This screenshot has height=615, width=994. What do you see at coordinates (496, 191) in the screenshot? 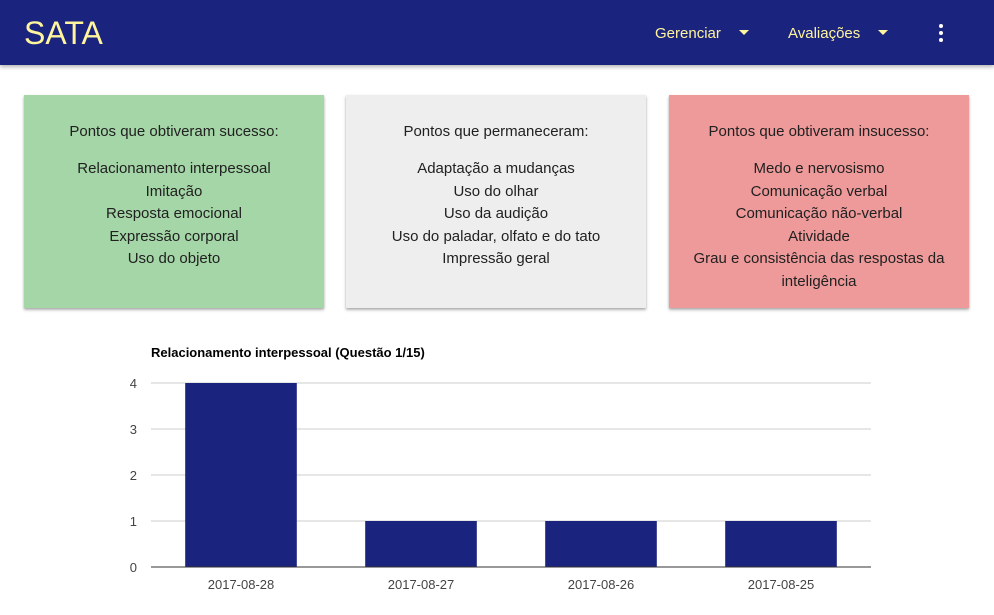
I see `list-item: Uso do olhar` at bounding box center [496, 191].